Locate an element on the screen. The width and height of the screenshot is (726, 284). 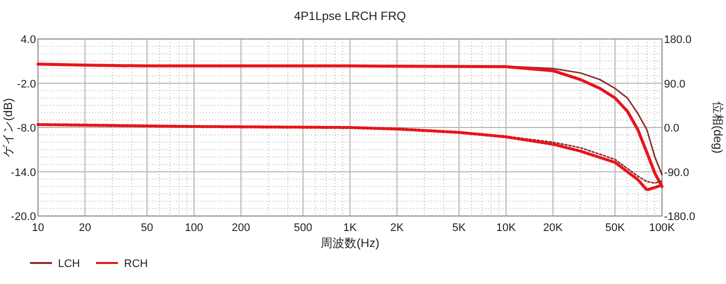
x-tick-label: 10 is located at coordinates (38, 228).